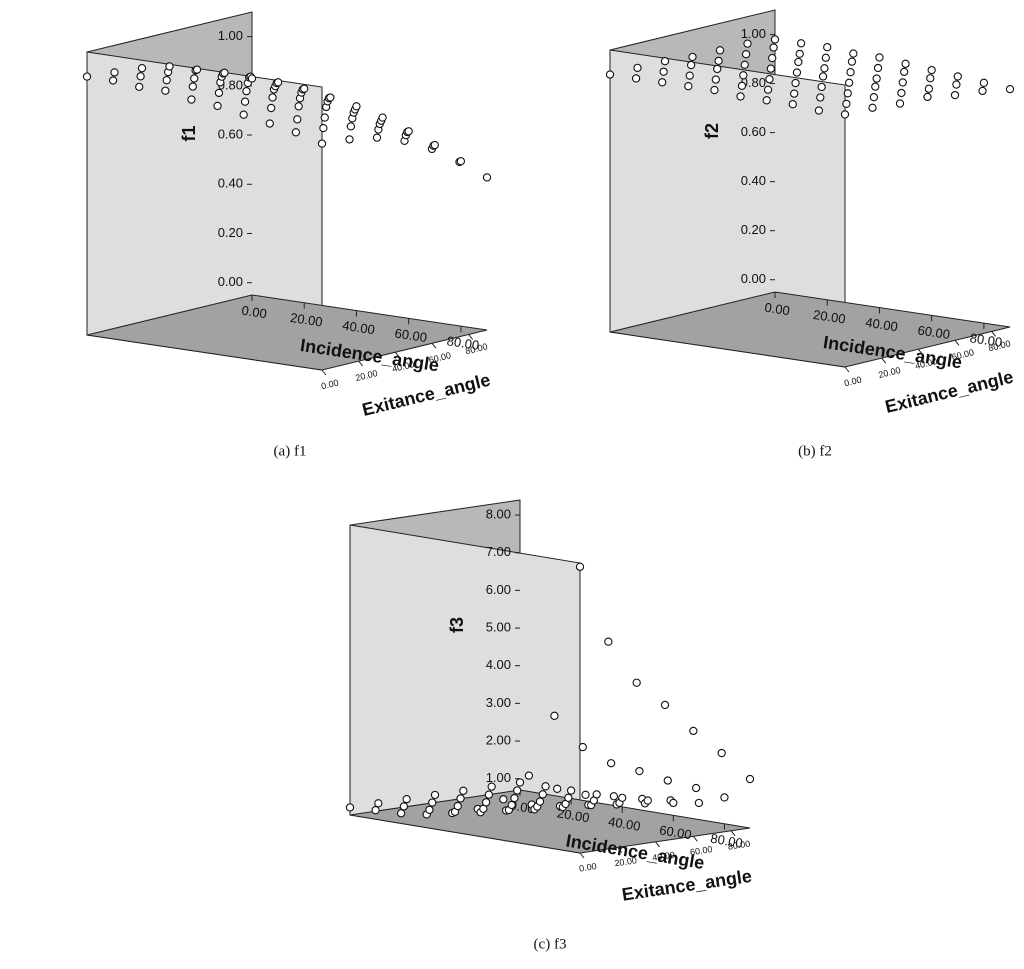 This screenshot has width=1024, height=969. Describe the element at coordinates (230, 281) in the screenshot. I see `z-tick-label: 0.00` at that location.